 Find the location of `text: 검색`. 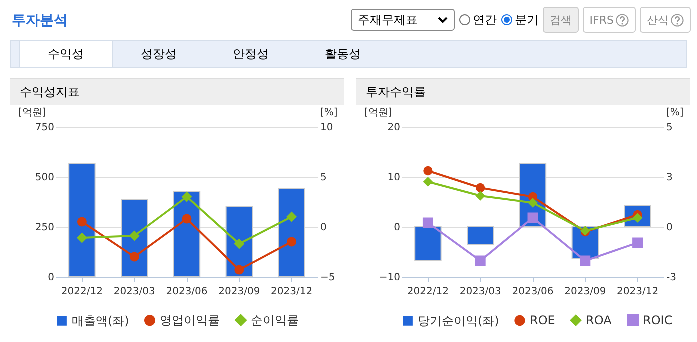

text: 검색 is located at coordinates (560, 20).